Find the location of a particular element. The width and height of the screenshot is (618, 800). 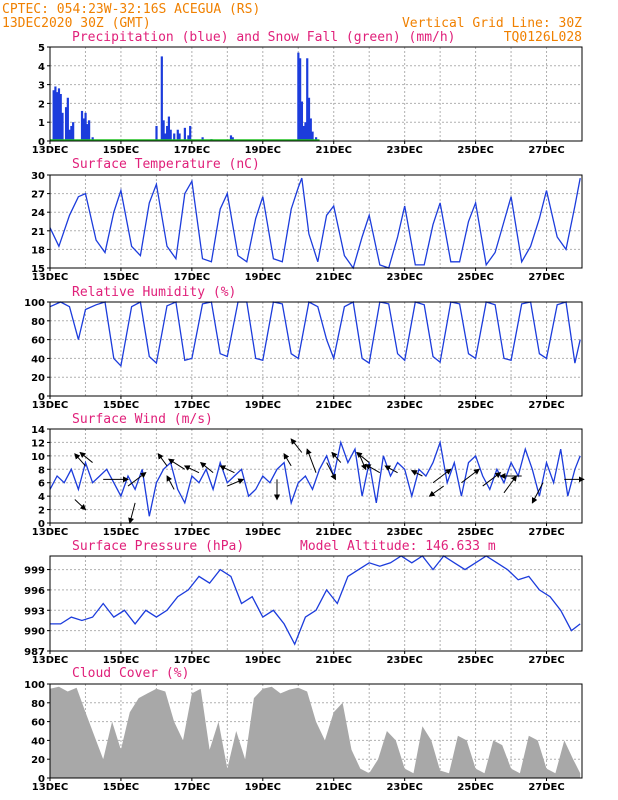

rh-ytick-label: 40 is located at coordinates (38, 359).